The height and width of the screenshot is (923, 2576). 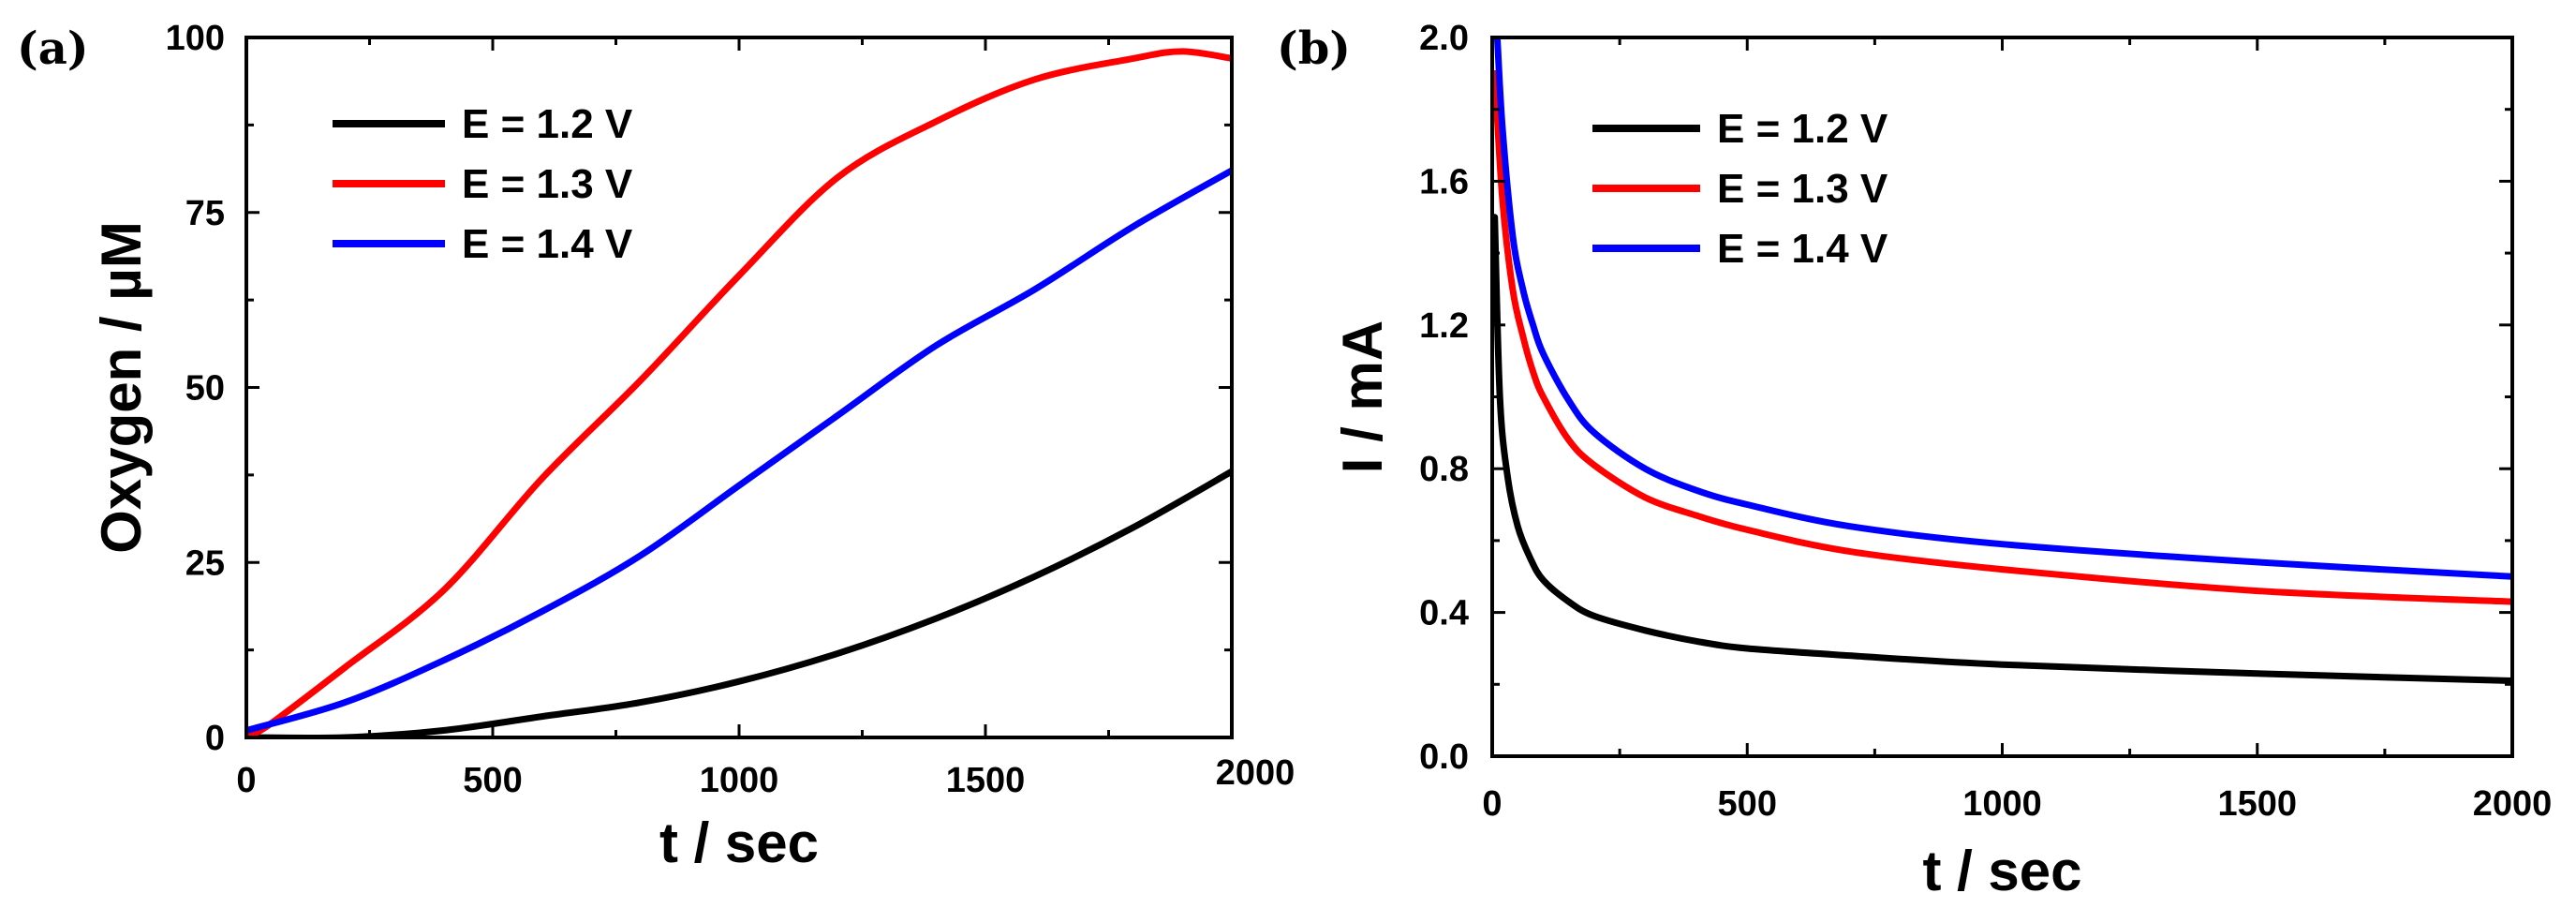 I want to click on y-tick-label: 50, so click(x=205, y=389).